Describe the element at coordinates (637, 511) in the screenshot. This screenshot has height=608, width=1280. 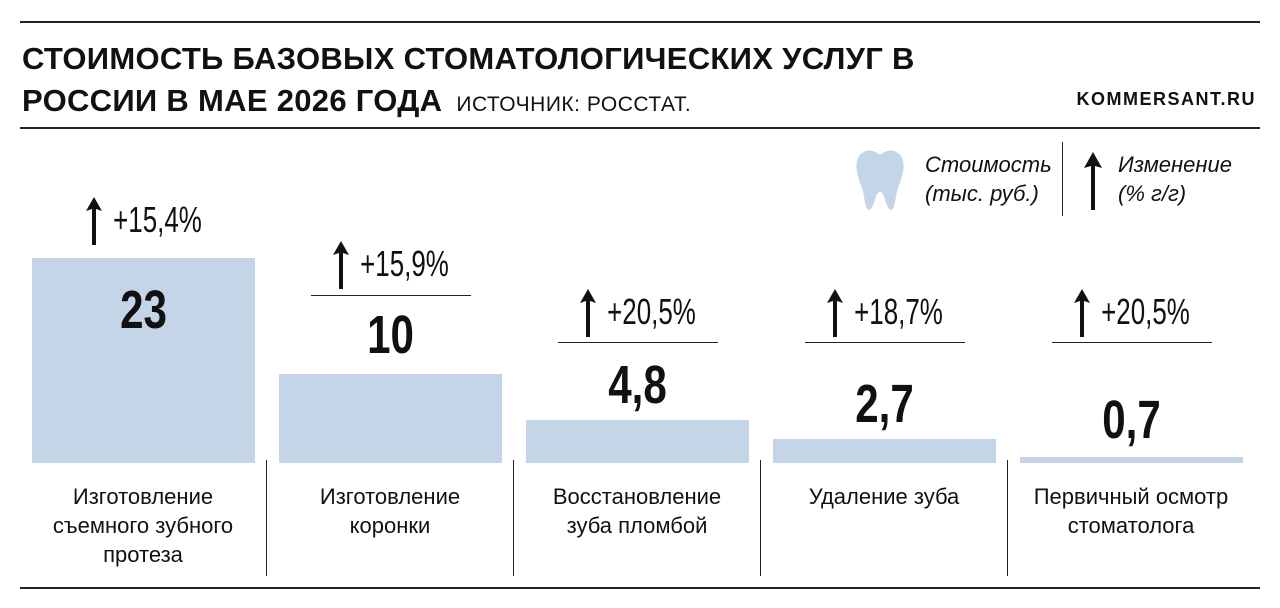
I see `category-label: Восстановление зуба пломбой` at that location.